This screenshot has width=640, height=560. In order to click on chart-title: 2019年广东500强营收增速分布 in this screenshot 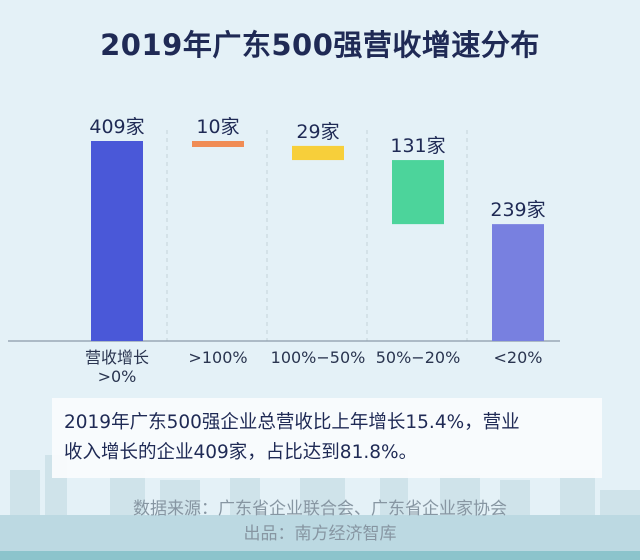, I will do `click(320, 45)`.